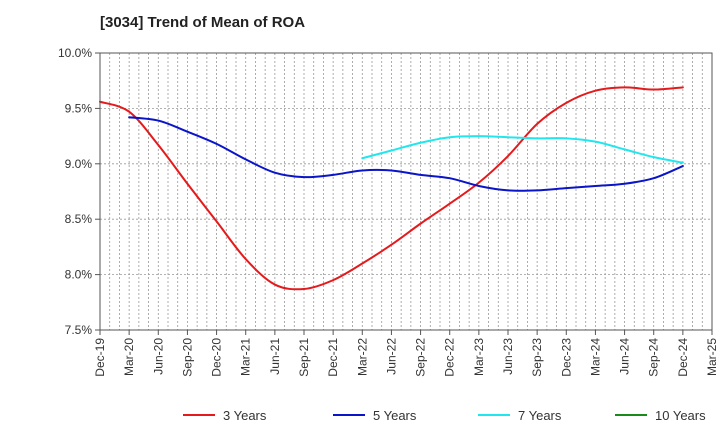 The width and height of the screenshot is (720, 440). Describe the element at coordinates (79, 164) in the screenshot. I see `y-tick-label: 9.0%` at that location.